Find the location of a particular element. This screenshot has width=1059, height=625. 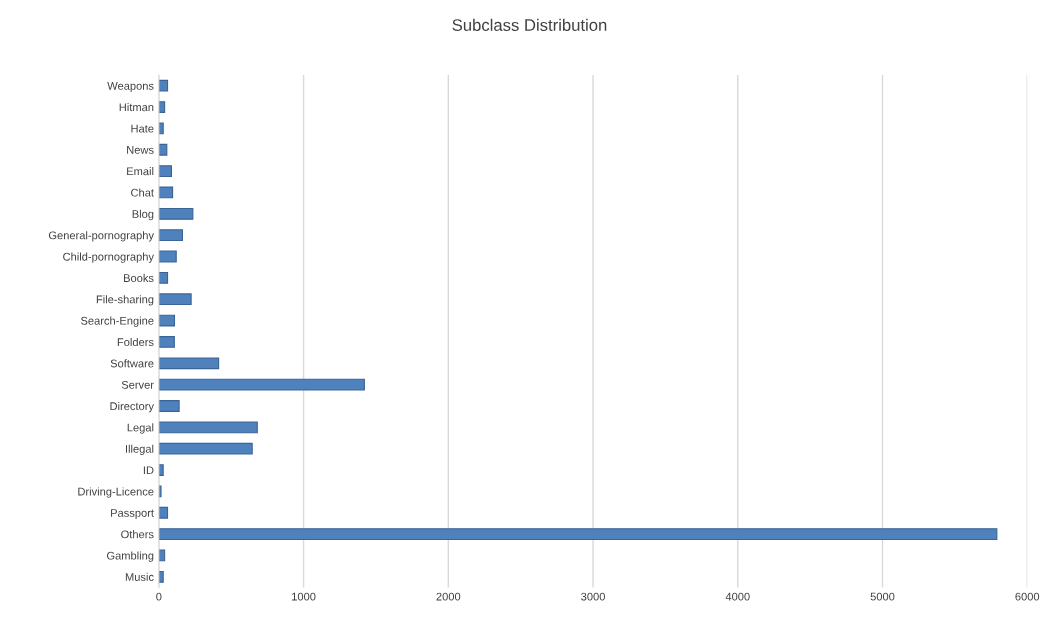

y-tick-label: Child-pornography is located at coordinates (108, 257).